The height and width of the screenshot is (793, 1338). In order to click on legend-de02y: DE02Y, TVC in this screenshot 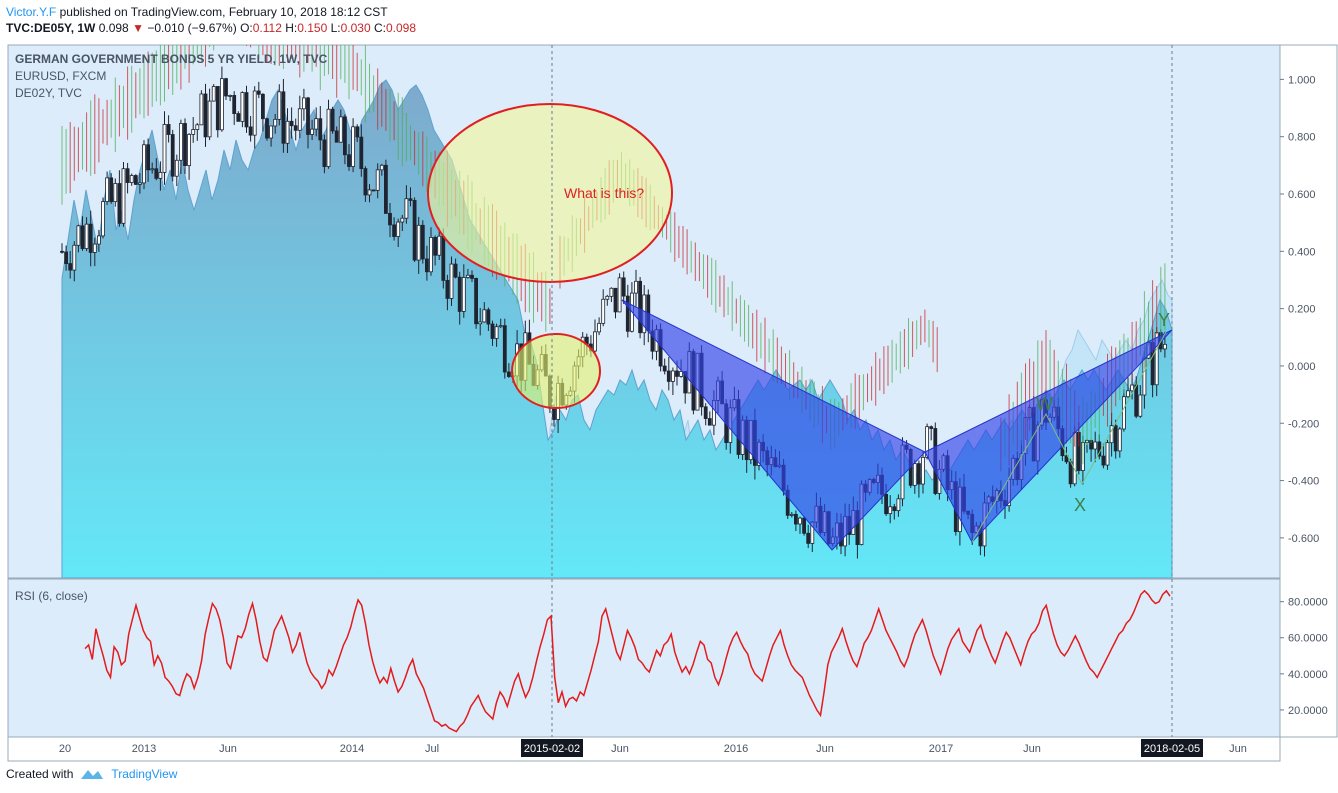, I will do `click(48, 93)`.